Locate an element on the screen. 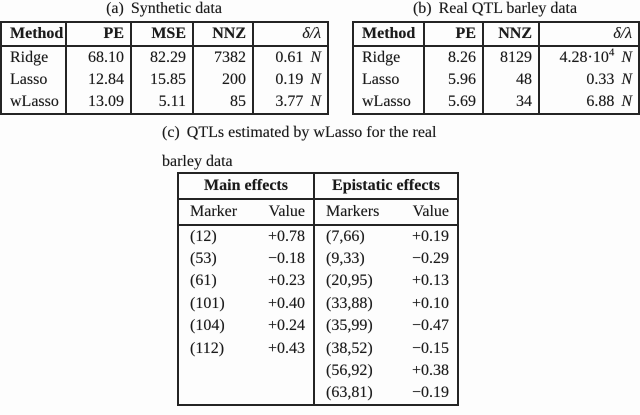 This screenshot has width=640, height=415. markers-subheader: Markers is located at coordinates (353, 211).